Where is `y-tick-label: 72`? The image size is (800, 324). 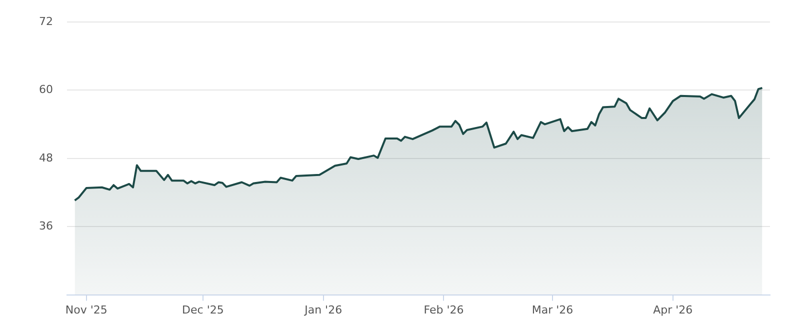
y-tick-label: 72 is located at coordinates (45, 21).